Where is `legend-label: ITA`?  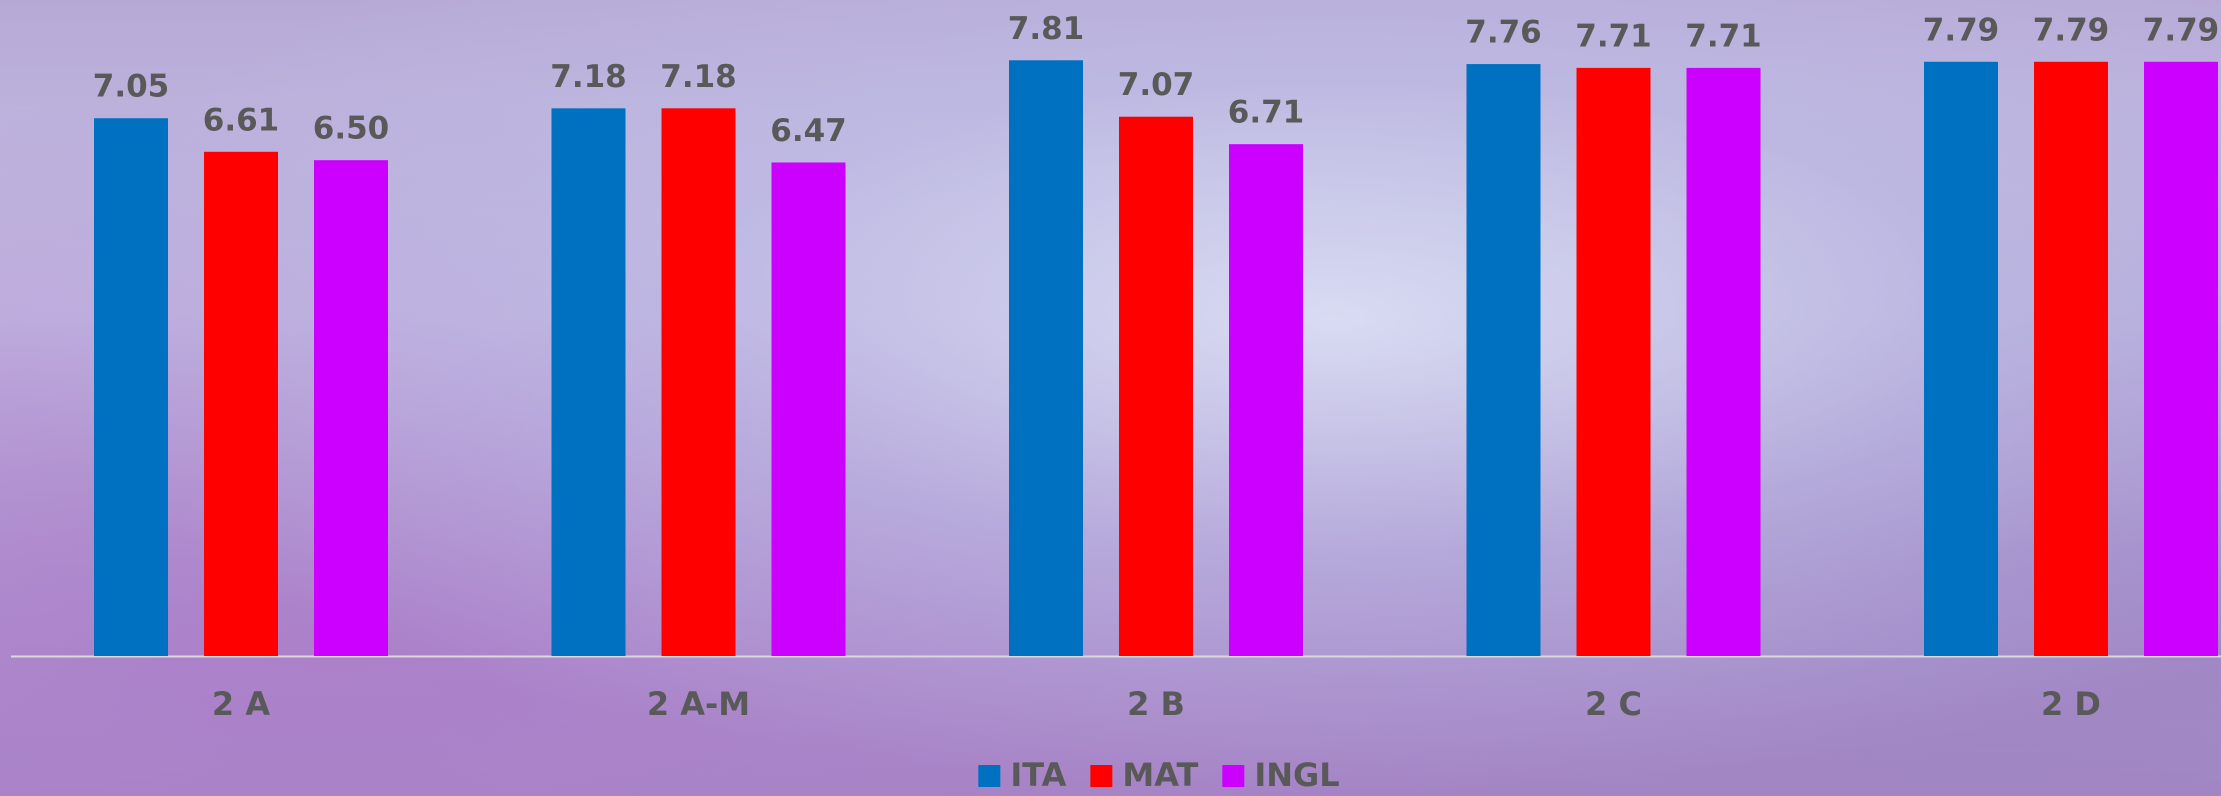
legend-label: ITA is located at coordinates (1038, 775).